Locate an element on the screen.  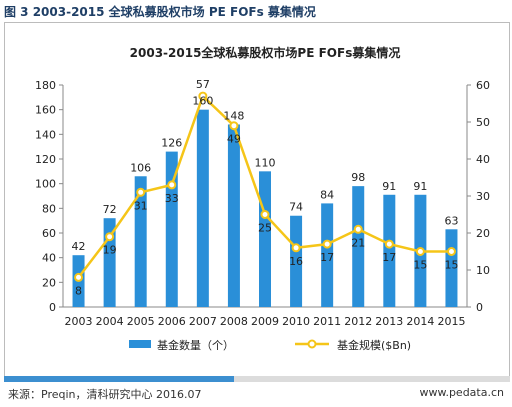
x-tick-label: 2010 is located at coordinates (296, 321).